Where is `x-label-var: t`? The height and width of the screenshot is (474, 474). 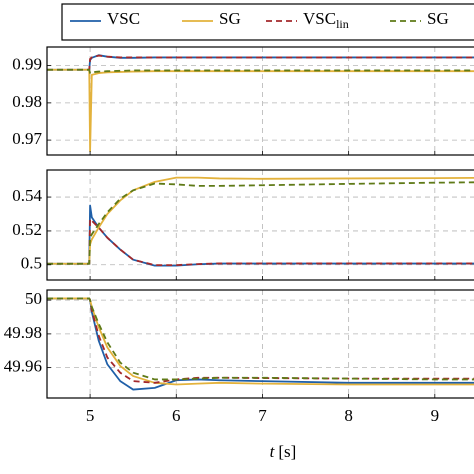
x-label-var: t is located at coordinates (273, 451).